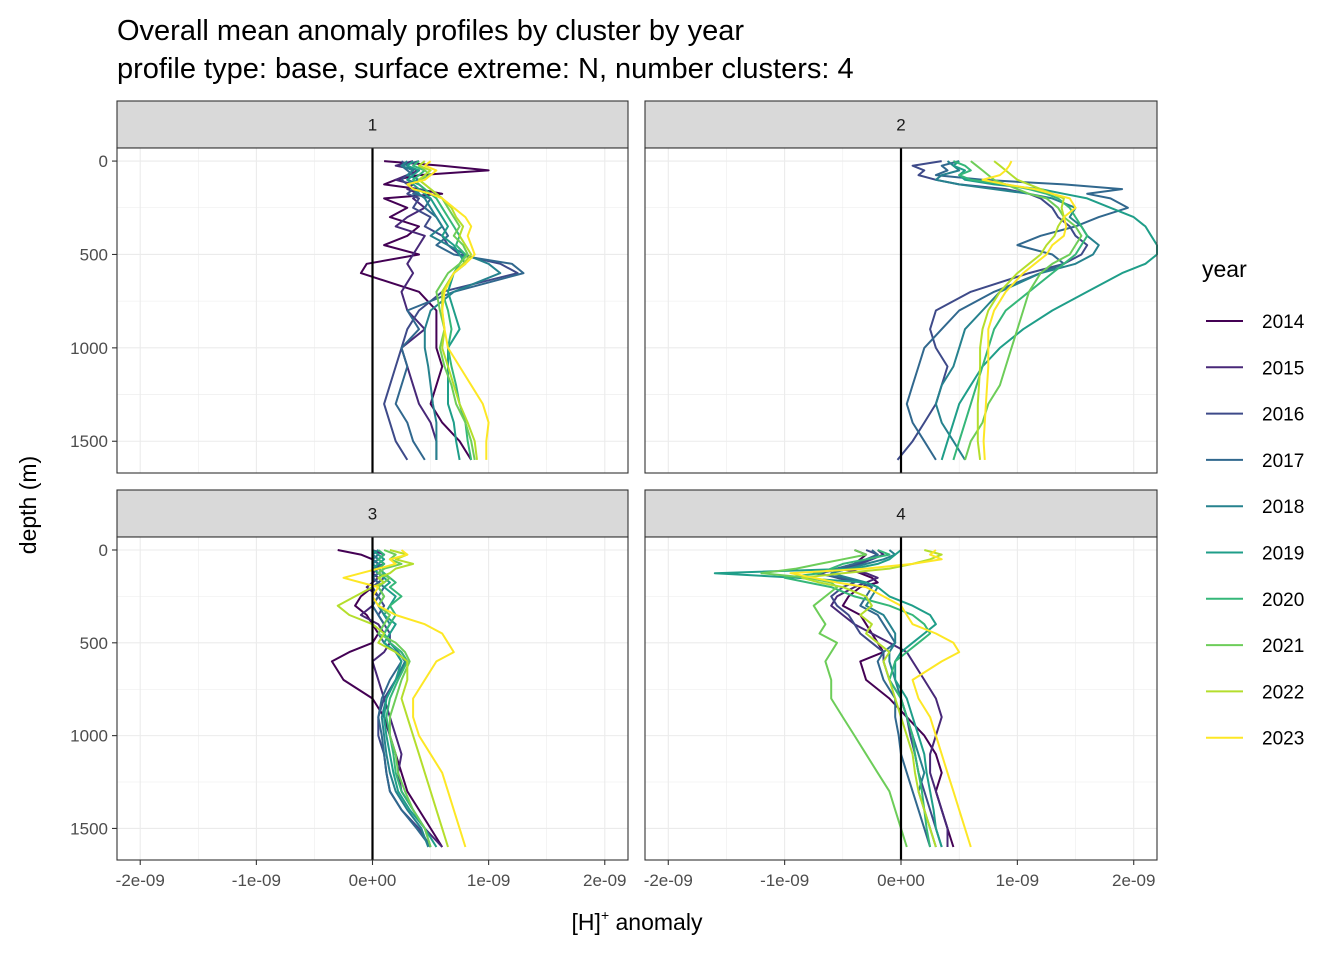  I want to click on legend-label: 2017, so click(1283, 461).